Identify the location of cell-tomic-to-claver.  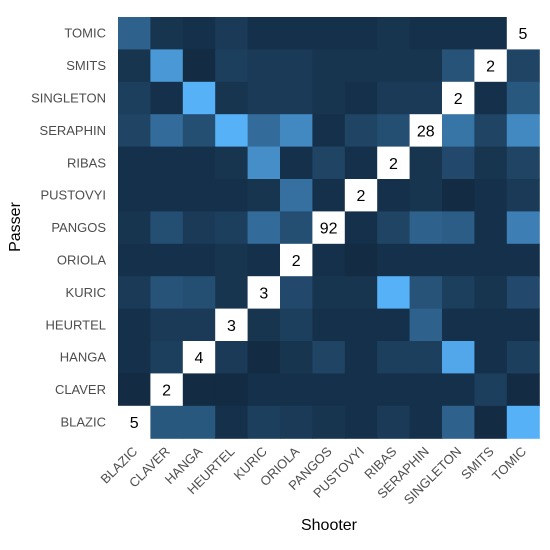
(167, 33).